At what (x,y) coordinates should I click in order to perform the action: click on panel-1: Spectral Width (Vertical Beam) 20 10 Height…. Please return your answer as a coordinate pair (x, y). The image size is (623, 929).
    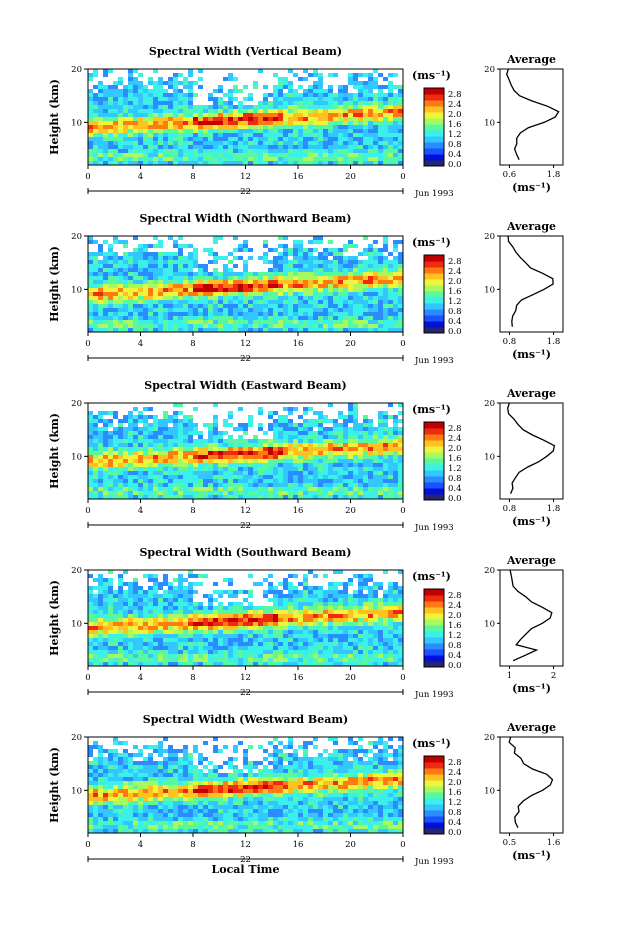
    Looking at the image, I should click on (306, 122).